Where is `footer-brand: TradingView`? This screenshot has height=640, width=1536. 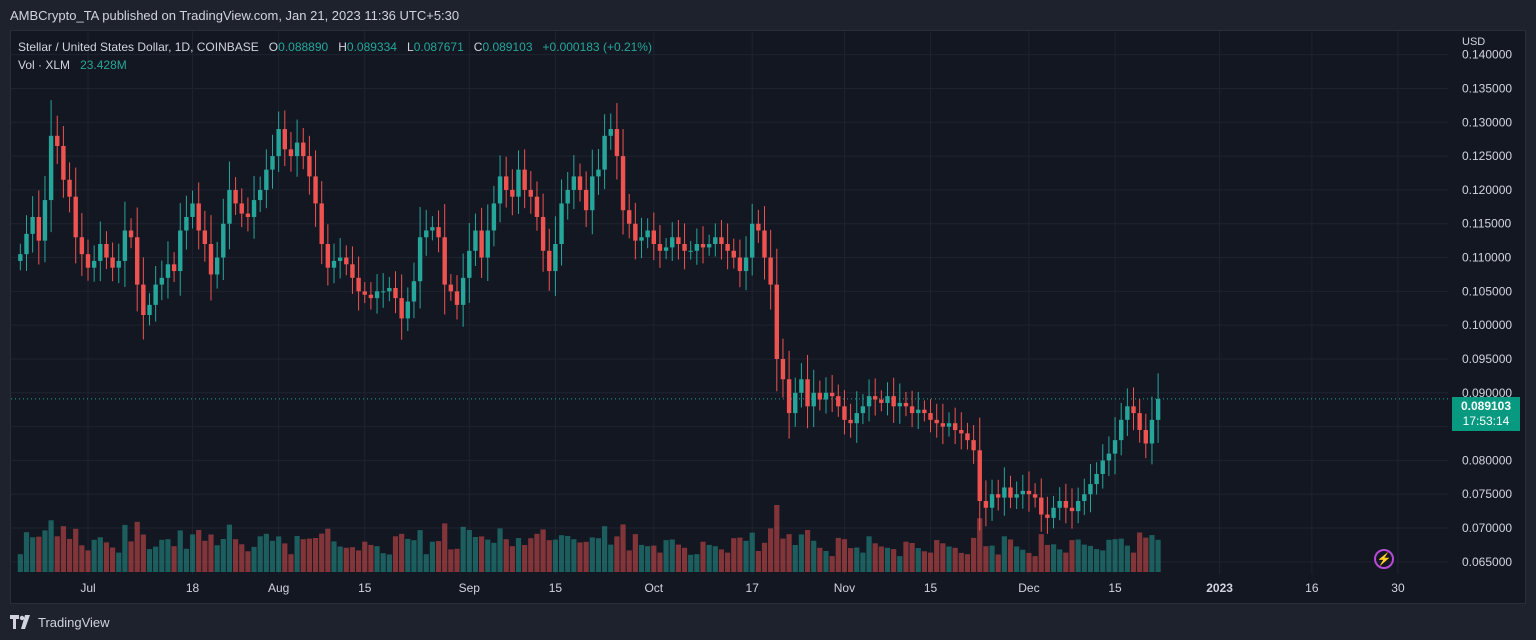 footer-brand: TradingView is located at coordinates (74, 622).